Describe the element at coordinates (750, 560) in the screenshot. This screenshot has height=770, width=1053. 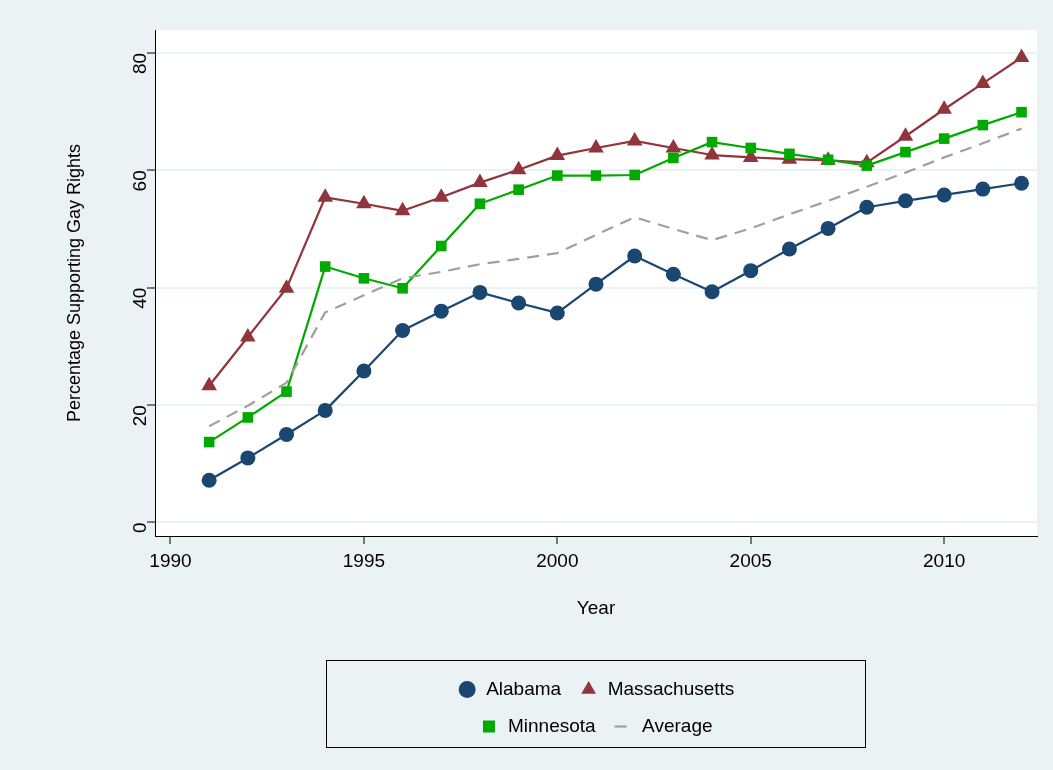
I see `x-tick-label: 2005` at that location.